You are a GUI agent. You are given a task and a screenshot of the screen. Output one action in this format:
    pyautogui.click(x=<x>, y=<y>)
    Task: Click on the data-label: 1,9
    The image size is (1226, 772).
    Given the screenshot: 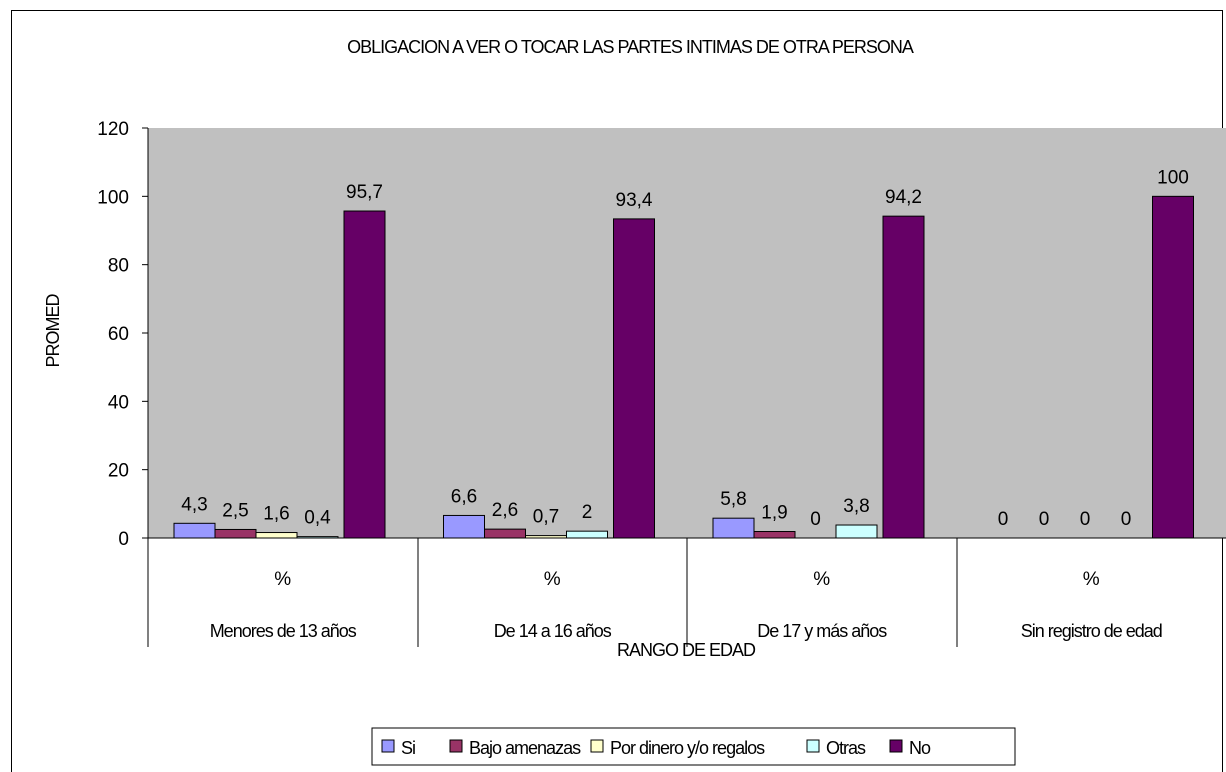 What is the action you would take?
    pyautogui.click(x=774, y=513)
    